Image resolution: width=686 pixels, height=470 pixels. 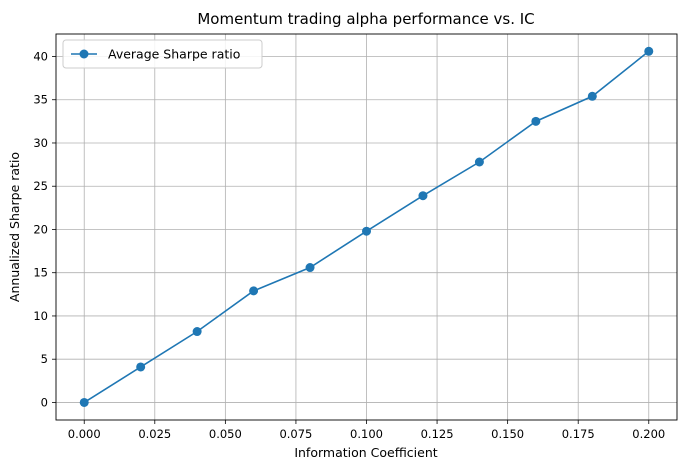 I want to click on y-tick-label: 40, so click(x=40, y=56).